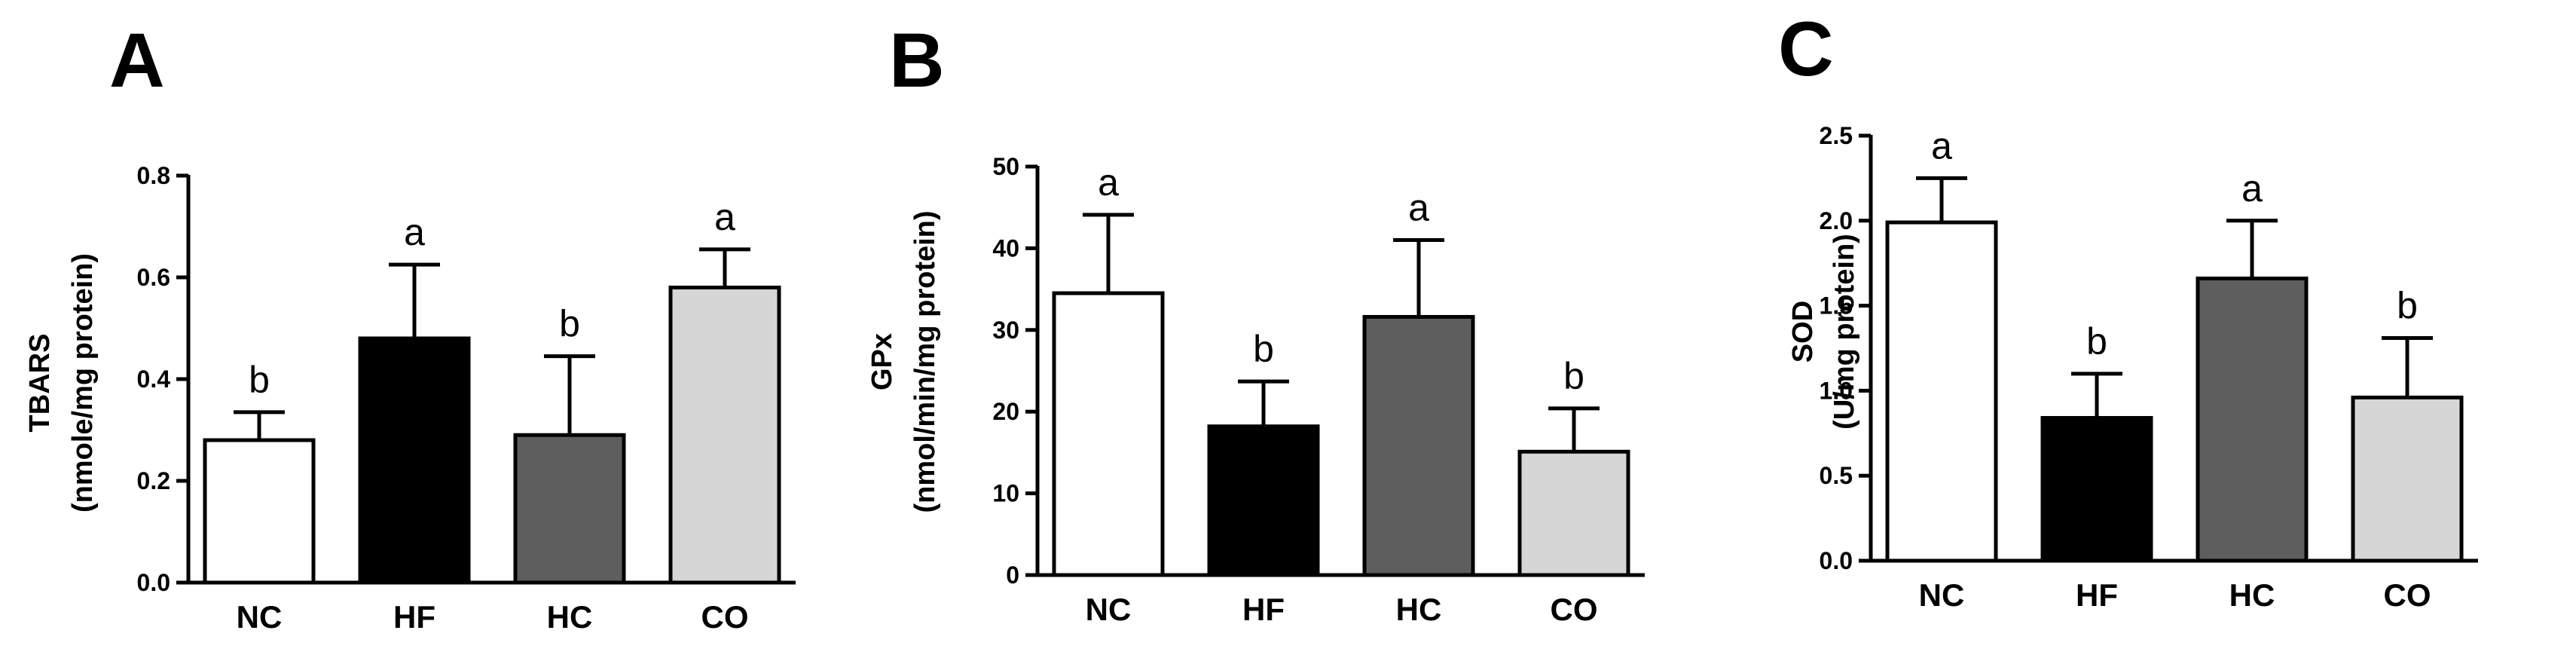 The width and height of the screenshot is (2576, 667). Describe the element at coordinates (414, 232) in the screenshot. I see `significance-label-hf: a` at that location.